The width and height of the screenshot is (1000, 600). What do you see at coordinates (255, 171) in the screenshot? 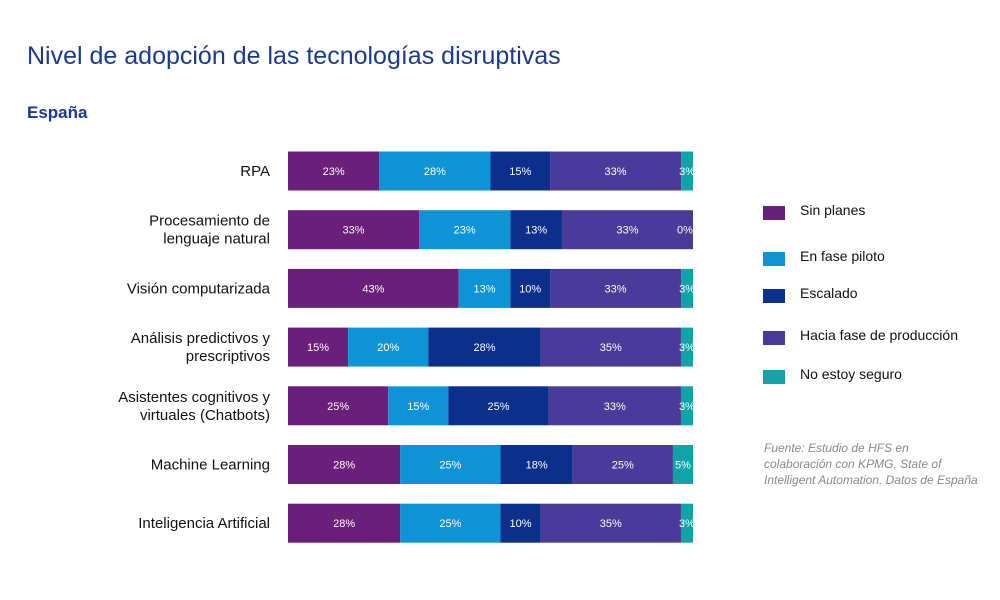
I see `category-label: RPA` at bounding box center [255, 171].